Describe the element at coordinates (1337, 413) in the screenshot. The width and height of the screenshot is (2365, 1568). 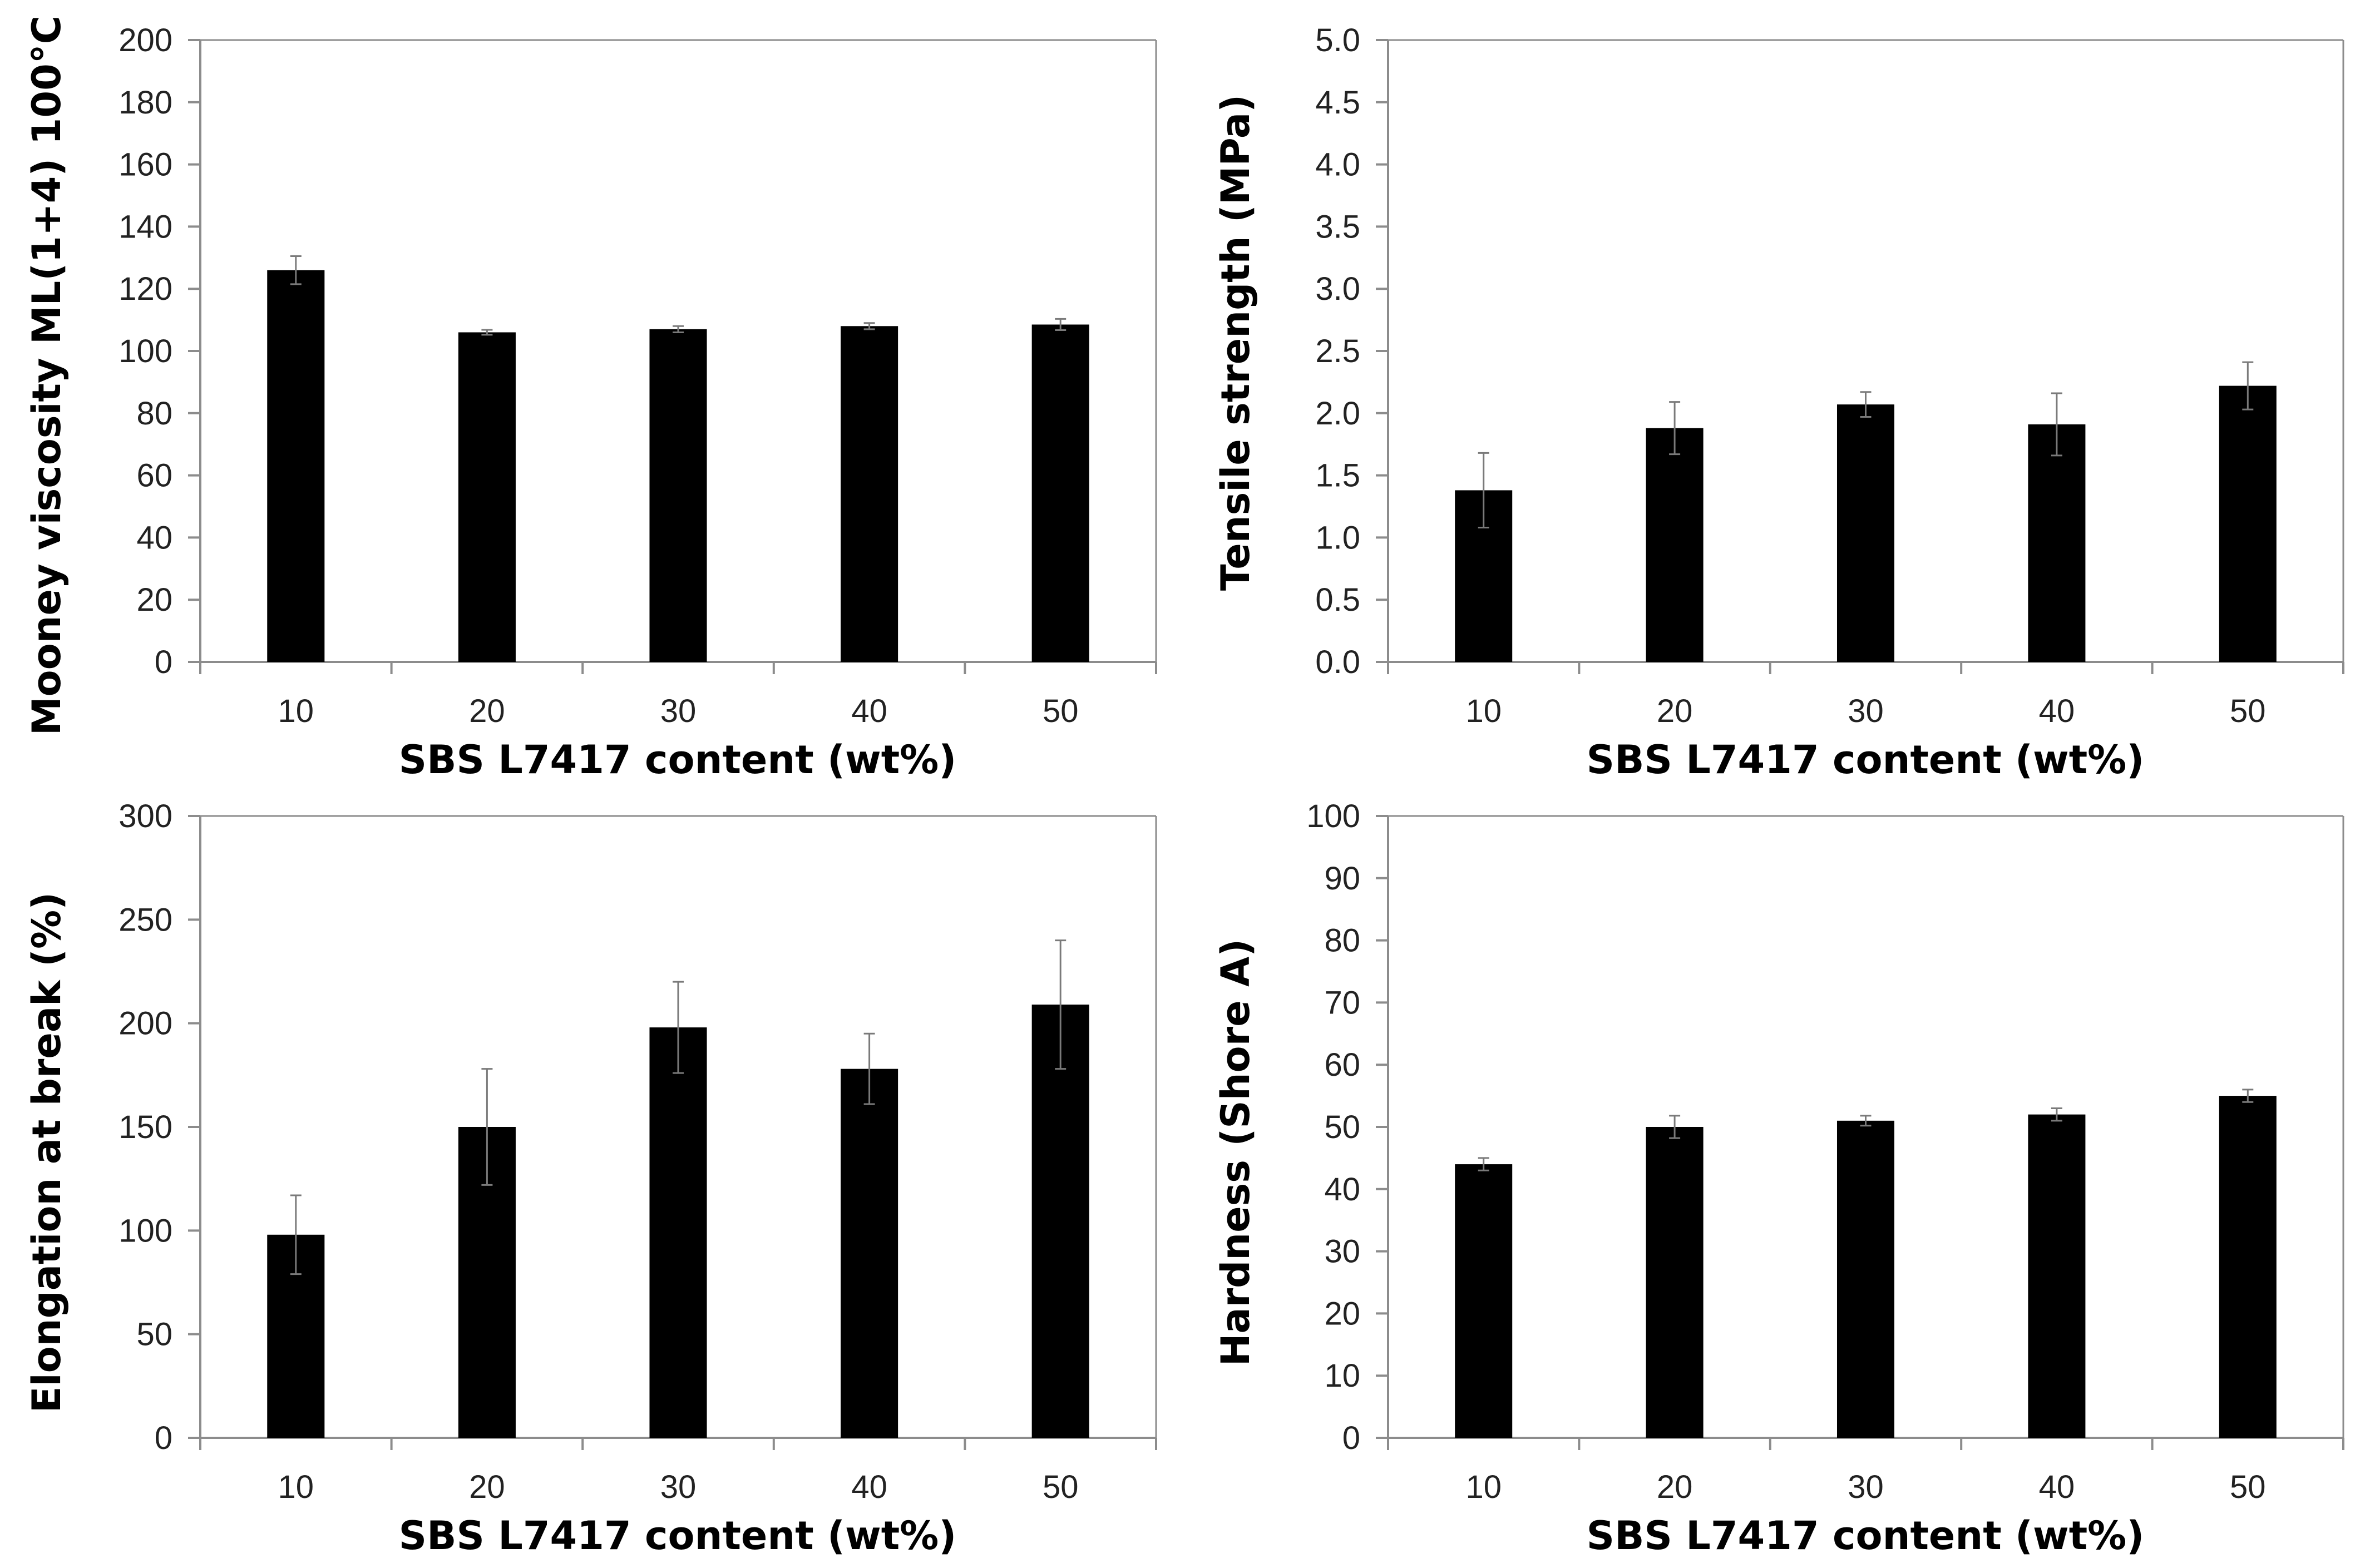
I see `y-tick-label: 2.0` at that location.